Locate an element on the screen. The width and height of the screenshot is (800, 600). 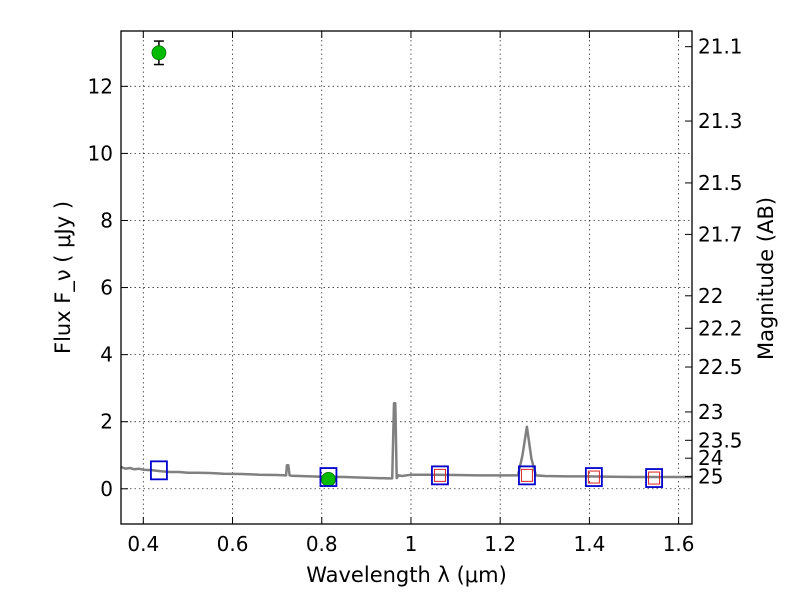
mag-tick-label: 22.2 is located at coordinates (720, 328).